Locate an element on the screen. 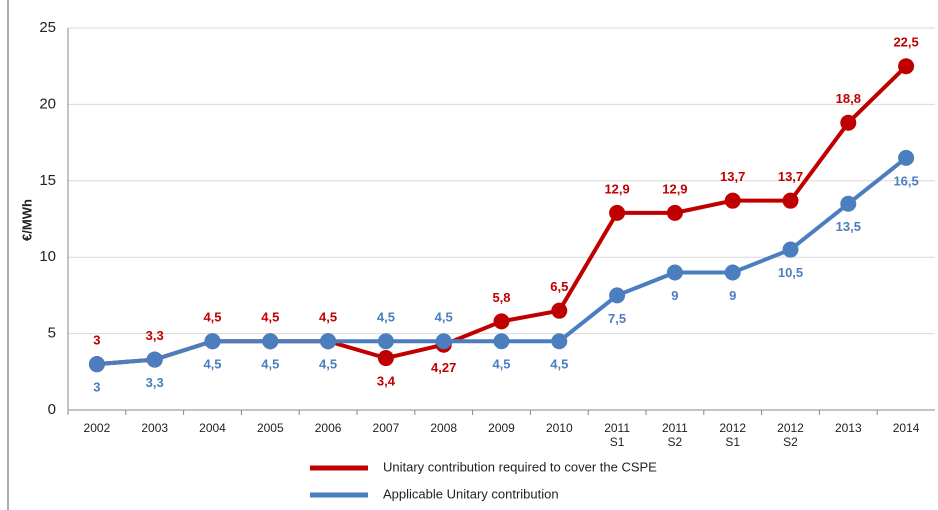 This screenshot has width=938, height=510. y-tick-label: 15 is located at coordinates (47, 180).